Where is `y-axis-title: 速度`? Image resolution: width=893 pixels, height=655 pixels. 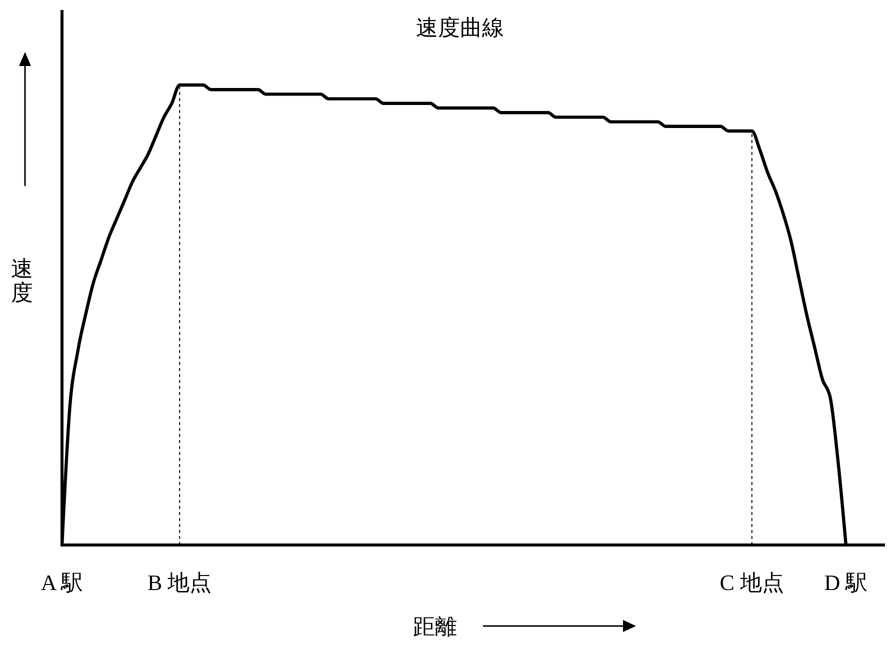
y-axis-title: 速度 is located at coordinates (22, 280).